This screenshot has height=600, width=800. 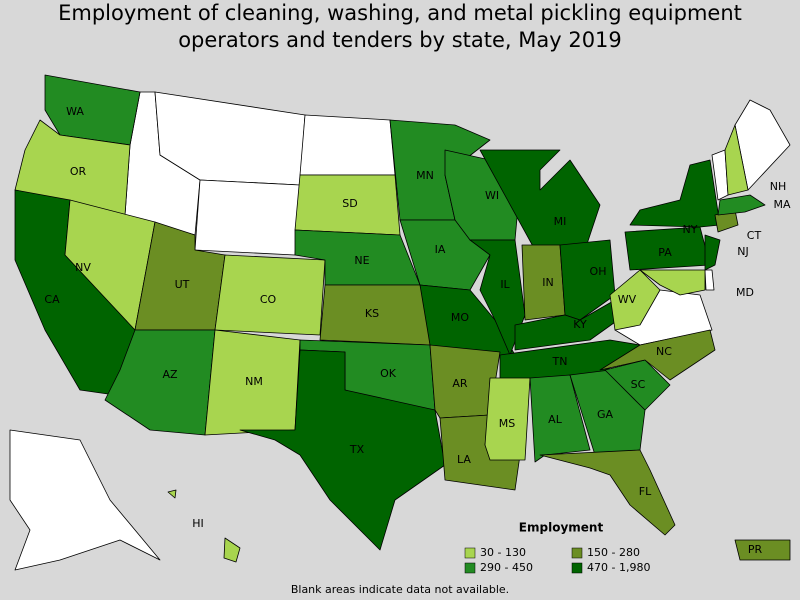 What do you see at coordinates (561, 528) in the screenshot?
I see `legend-title: Employment` at bounding box center [561, 528].